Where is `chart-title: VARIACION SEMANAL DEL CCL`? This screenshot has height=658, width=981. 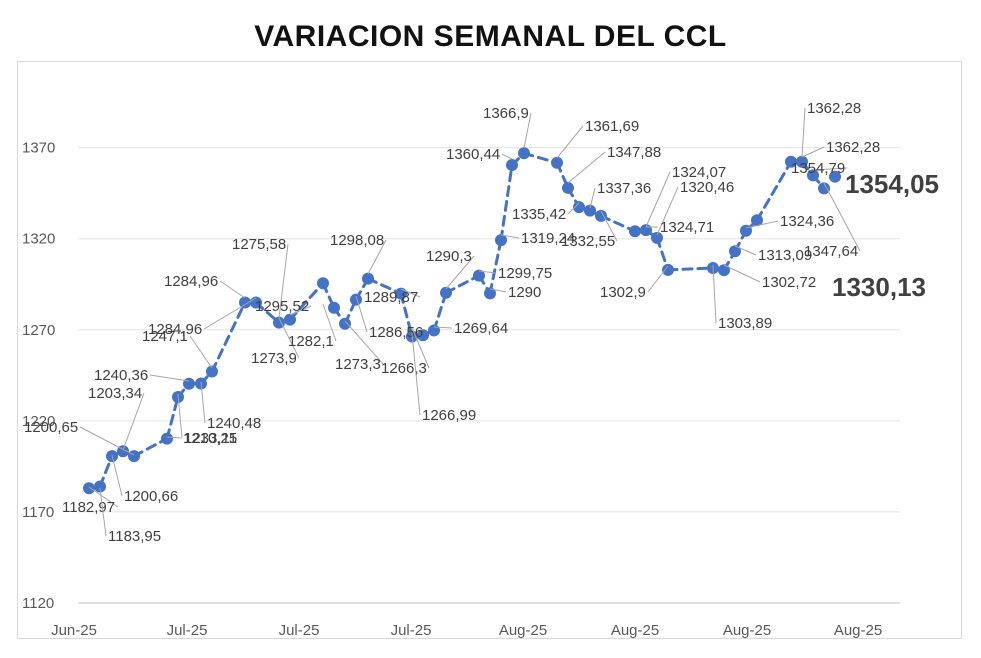 chart-title: VARIACION SEMANAL DEL CCL is located at coordinates (490, 36).